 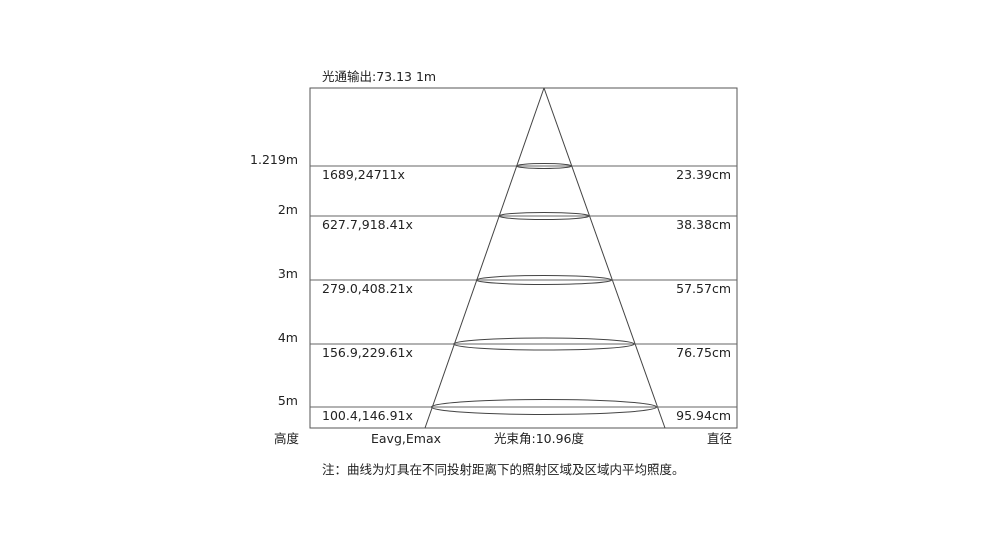 I want to click on diameter-value: 38.38cm, so click(x=703, y=224).